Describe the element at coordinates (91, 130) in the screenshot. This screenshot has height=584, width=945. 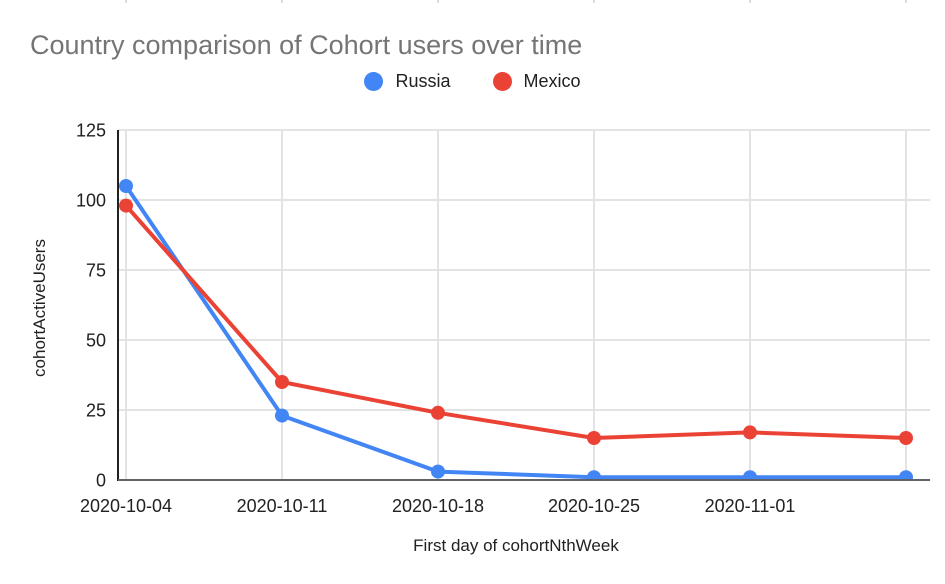
I see `y-tick-label: 125` at that location.